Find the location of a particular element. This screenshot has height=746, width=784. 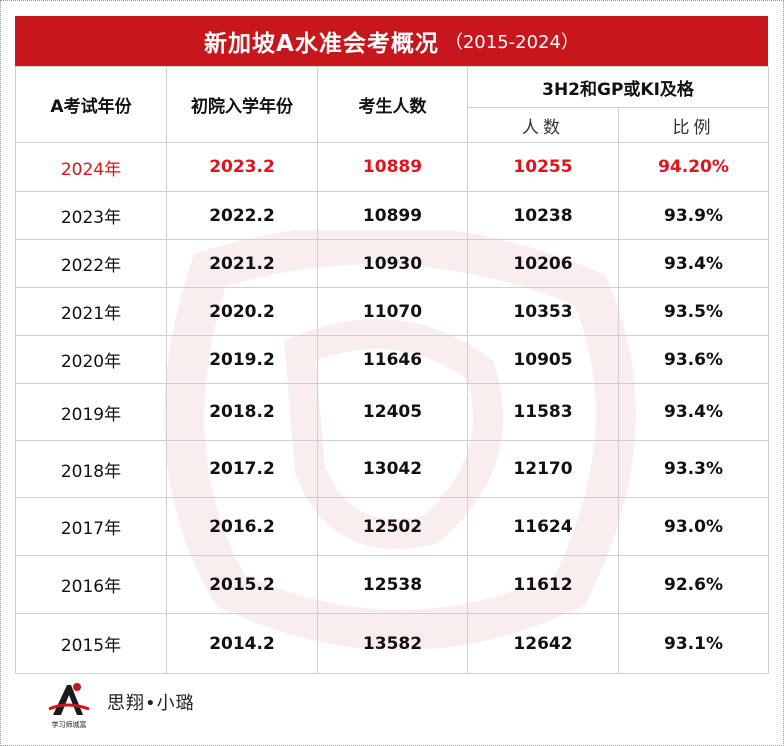

cell-exam-year: 2019年 is located at coordinates (91, 412).